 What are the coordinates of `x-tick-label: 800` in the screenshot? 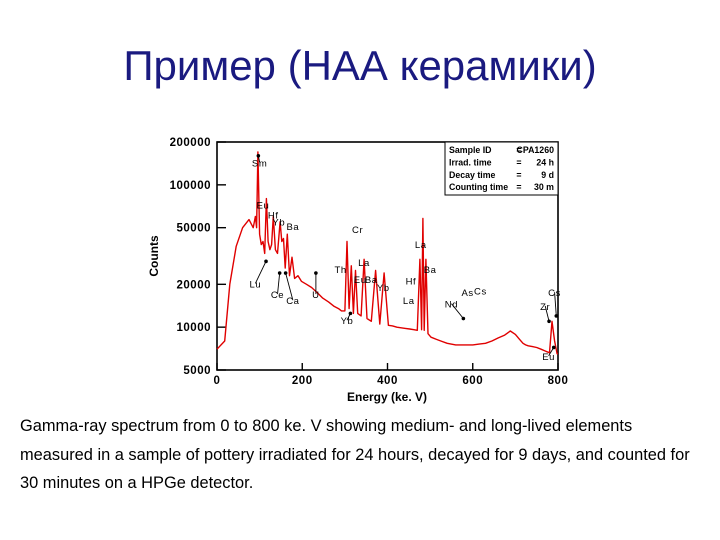 It's located at (558, 381).